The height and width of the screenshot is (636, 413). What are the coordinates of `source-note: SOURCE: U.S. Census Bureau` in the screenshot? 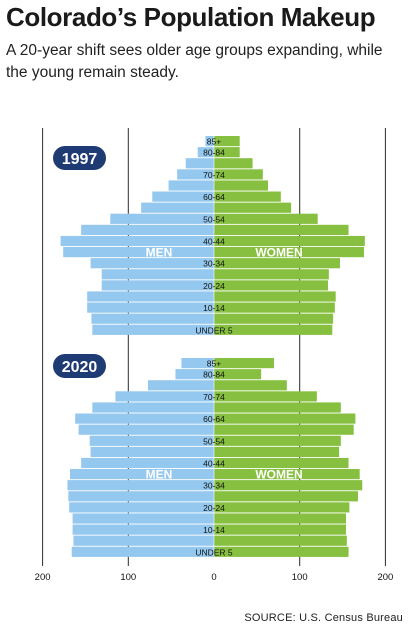 It's located at (323, 618).